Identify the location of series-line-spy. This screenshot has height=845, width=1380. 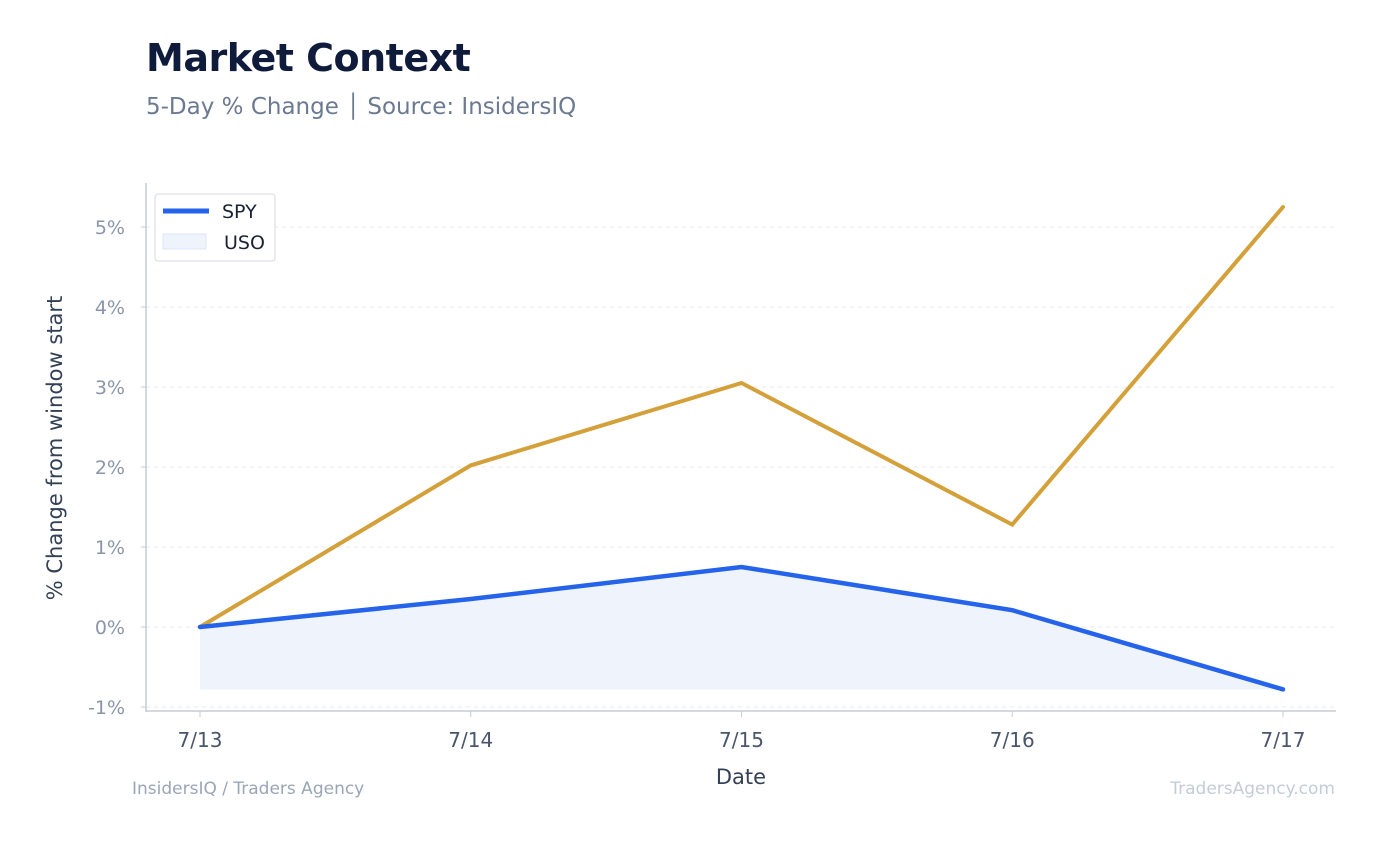
(741, 628).